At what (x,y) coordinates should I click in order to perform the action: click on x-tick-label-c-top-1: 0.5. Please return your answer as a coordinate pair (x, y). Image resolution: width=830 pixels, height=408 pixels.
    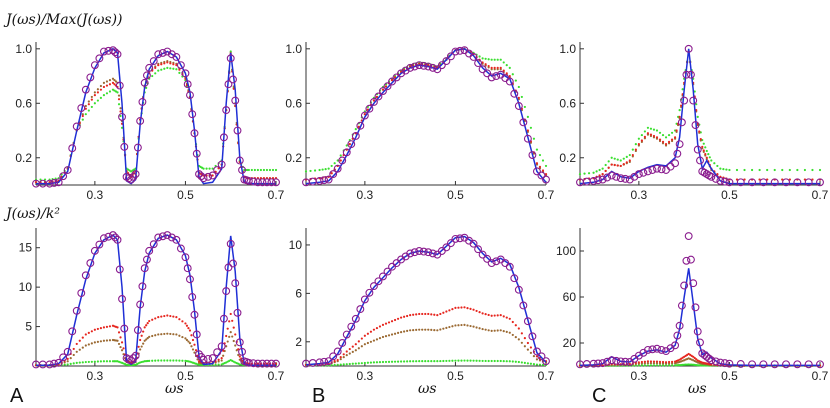
    Looking at the image, I should click on (729, 195).